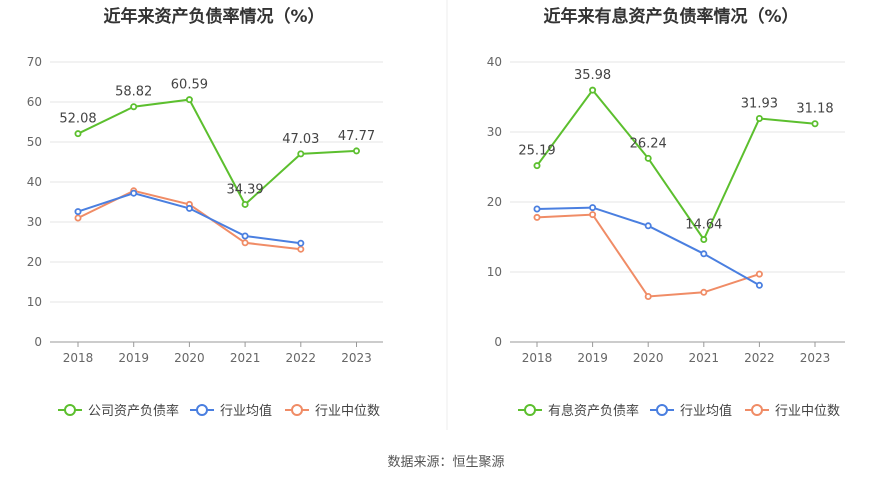  I want to click on y-tick-label: 70, so click(34, 62).